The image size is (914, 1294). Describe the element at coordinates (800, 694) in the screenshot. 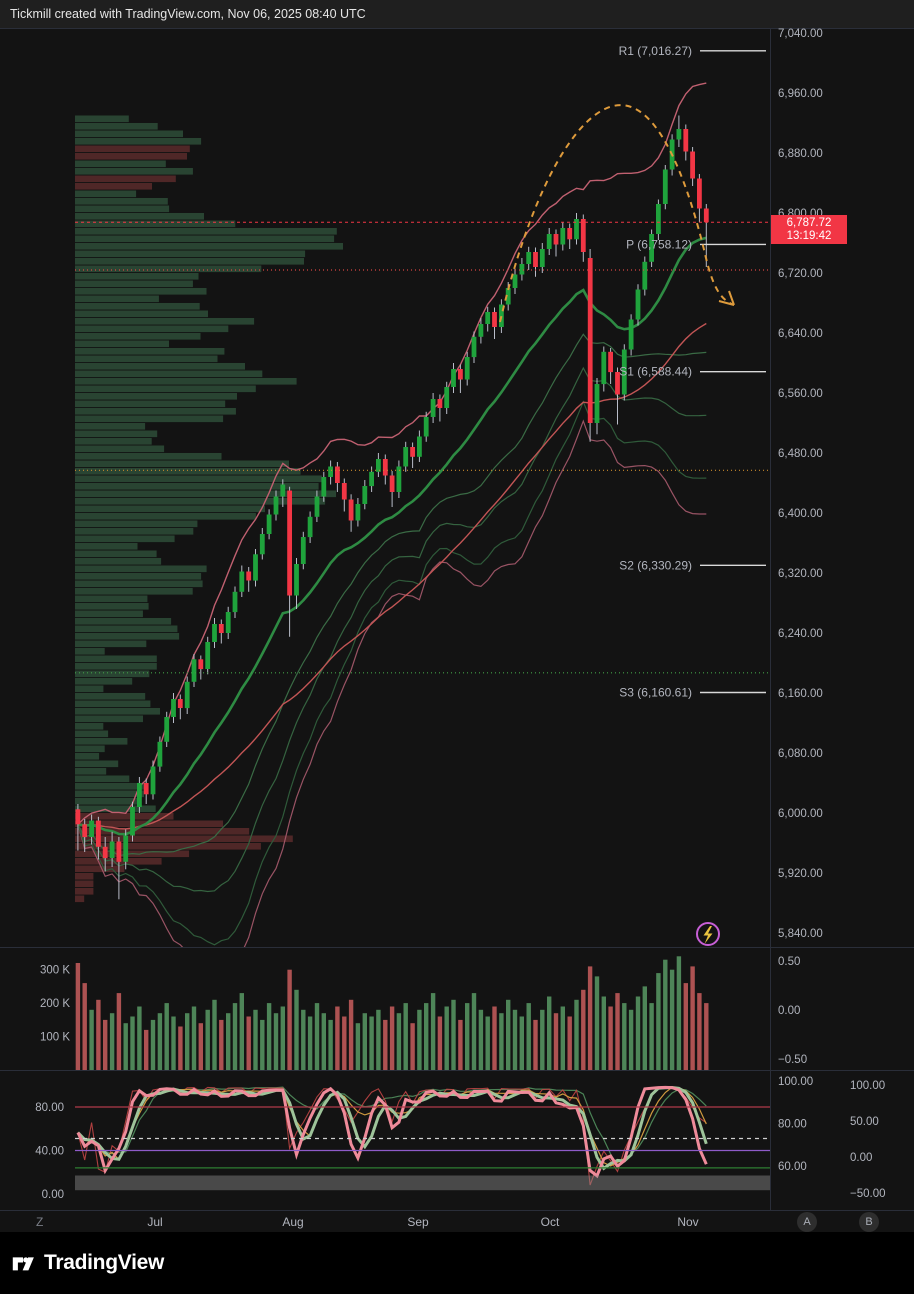

I see `price-axis-label: 6,160.00` at that location.